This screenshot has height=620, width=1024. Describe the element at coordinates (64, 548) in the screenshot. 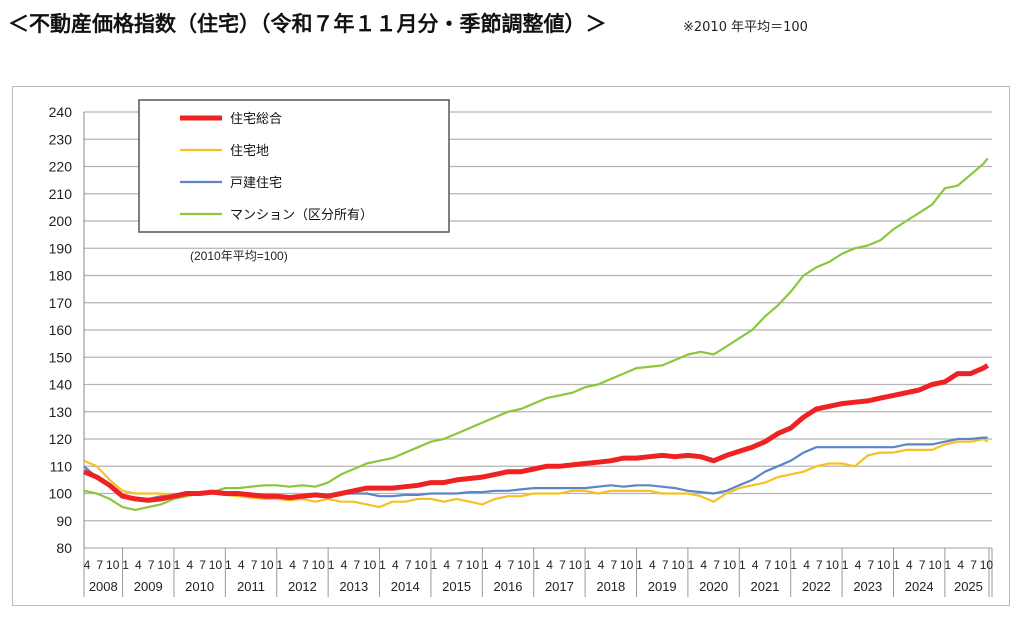

I see `y-tick-label: 80` at that location.